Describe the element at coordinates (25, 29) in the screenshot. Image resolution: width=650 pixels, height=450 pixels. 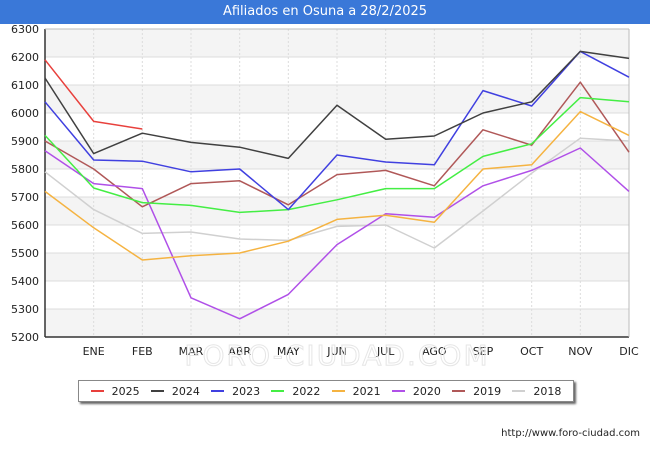
I see `y-tick-label: 6300` at that location.